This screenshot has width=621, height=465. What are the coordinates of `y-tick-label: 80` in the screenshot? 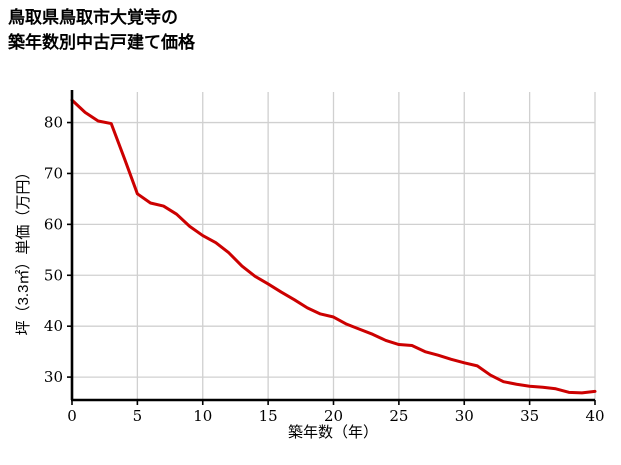 It's located at (53, 123).